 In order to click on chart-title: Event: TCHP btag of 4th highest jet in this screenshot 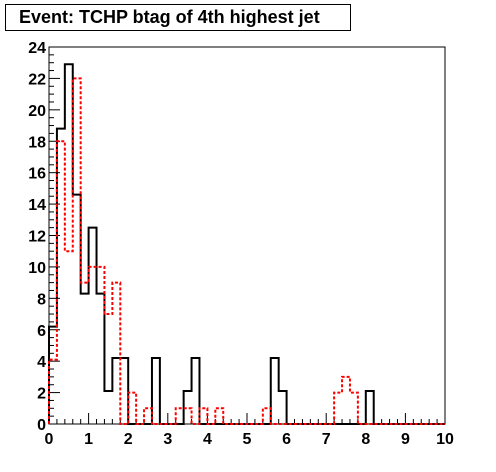, I will do `click(178, 17)`.